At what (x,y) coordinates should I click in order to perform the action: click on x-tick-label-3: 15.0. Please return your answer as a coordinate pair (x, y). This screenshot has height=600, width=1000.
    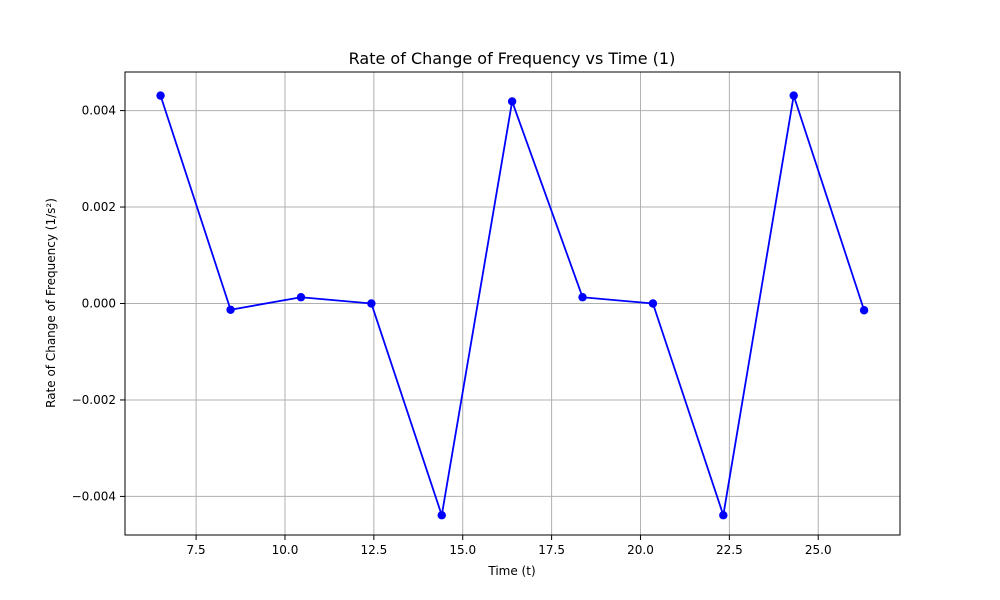
    Looking at the image, I should click on (462, 550).